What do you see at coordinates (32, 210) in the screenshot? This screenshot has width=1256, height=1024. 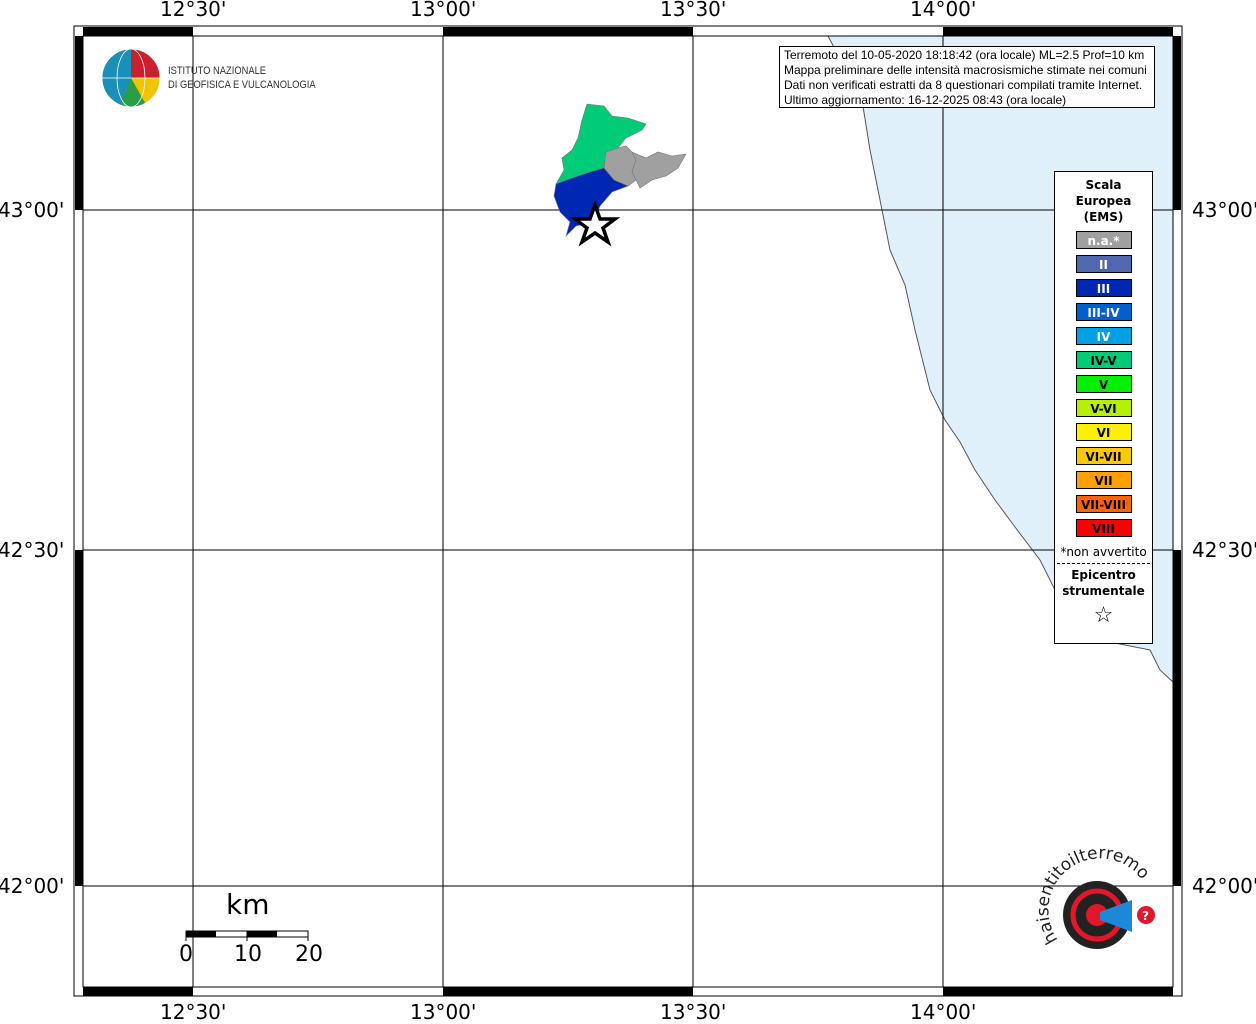 I see `lat-label-left-4300: 43°00'` at bounding box center [32, 210].